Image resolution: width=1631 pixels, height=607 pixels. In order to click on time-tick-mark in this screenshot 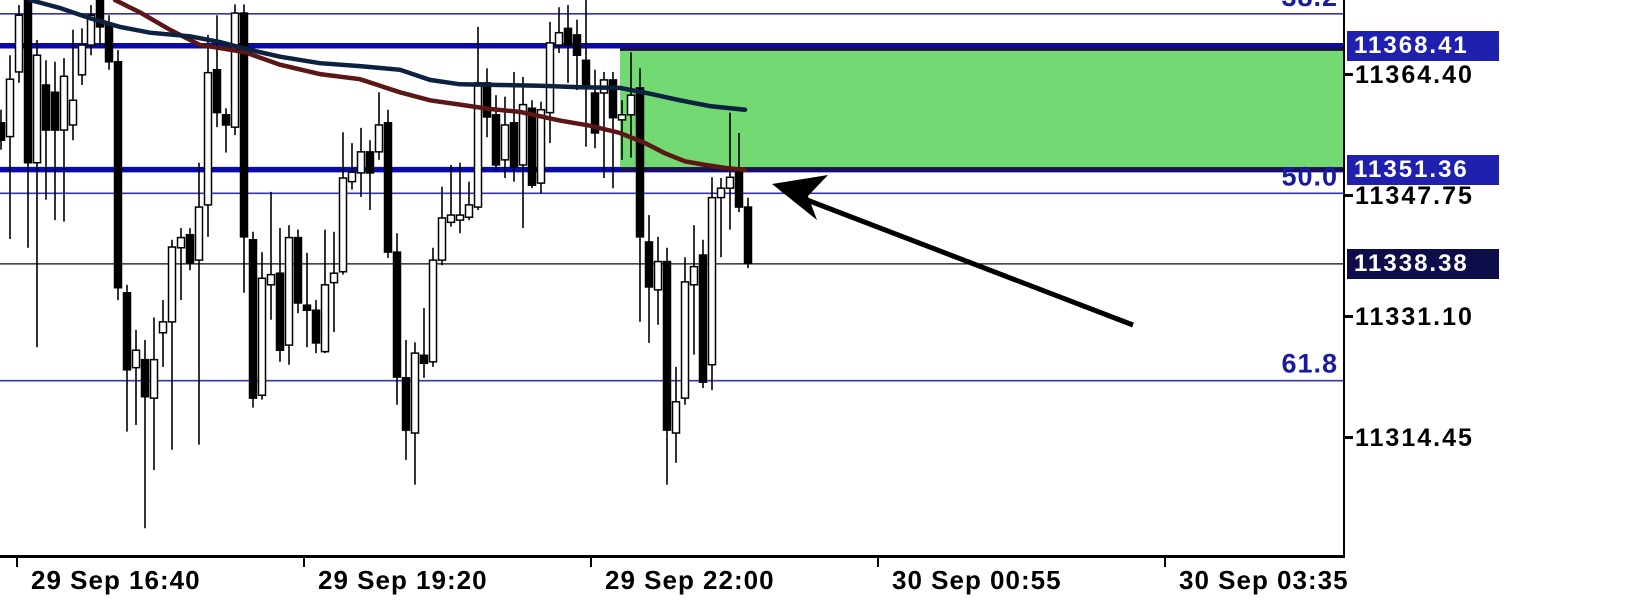, I will do `click(591, 562)`.